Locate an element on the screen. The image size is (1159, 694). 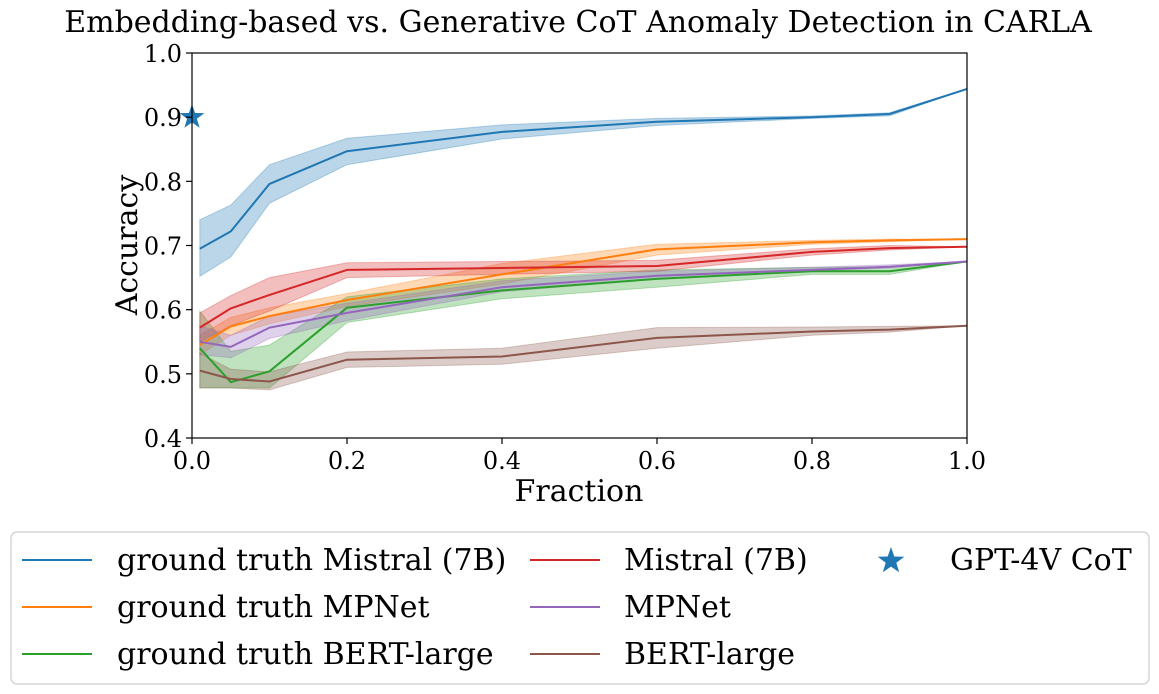
x-tick-label: 1.0 is located at coordinates (967, 461).